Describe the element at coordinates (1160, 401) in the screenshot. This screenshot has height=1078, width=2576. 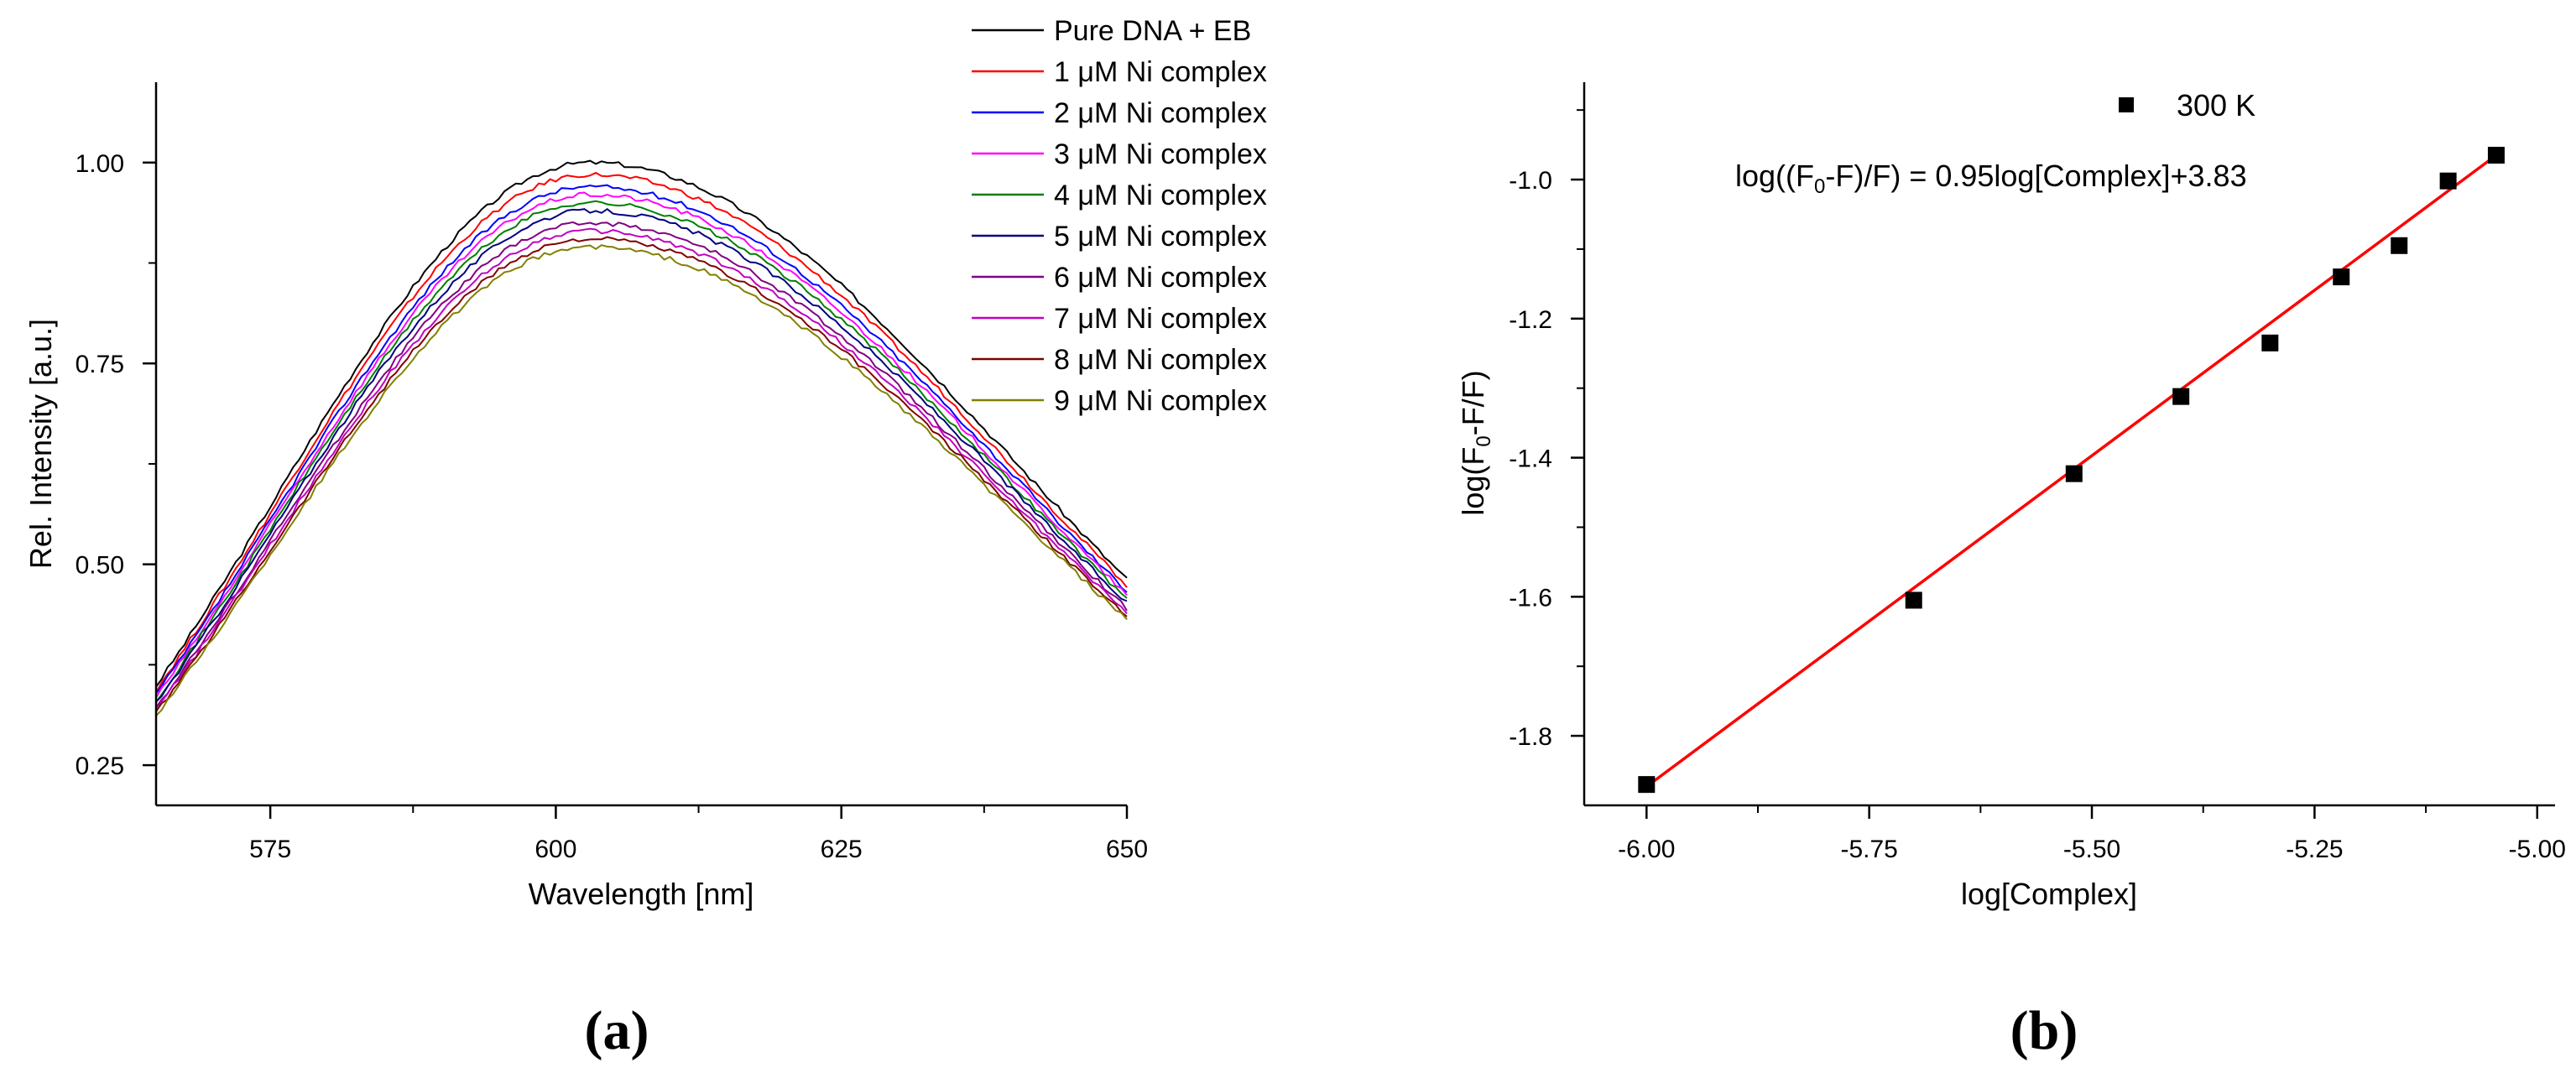
I see `legend-label-9: 9 μM Ni complex` at that location.